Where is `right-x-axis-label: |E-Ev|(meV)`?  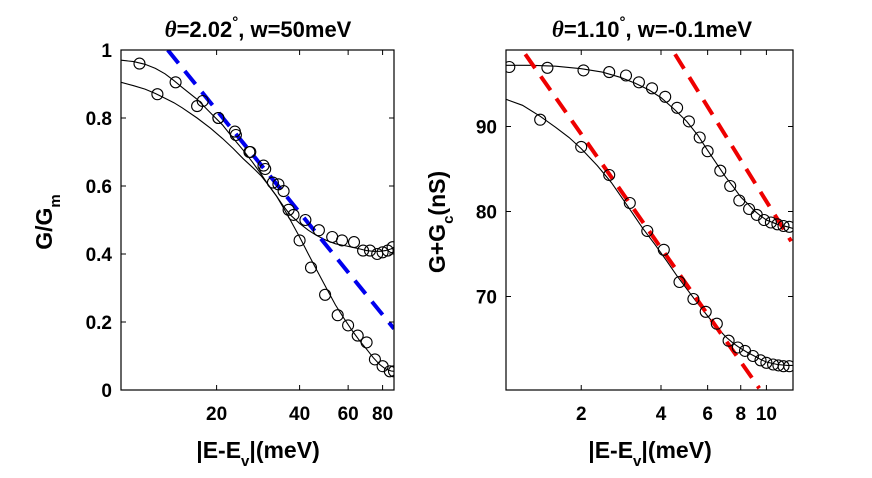 right-x-axis-label: |E-Ev|(meV) is located at coordinates (649, 453).